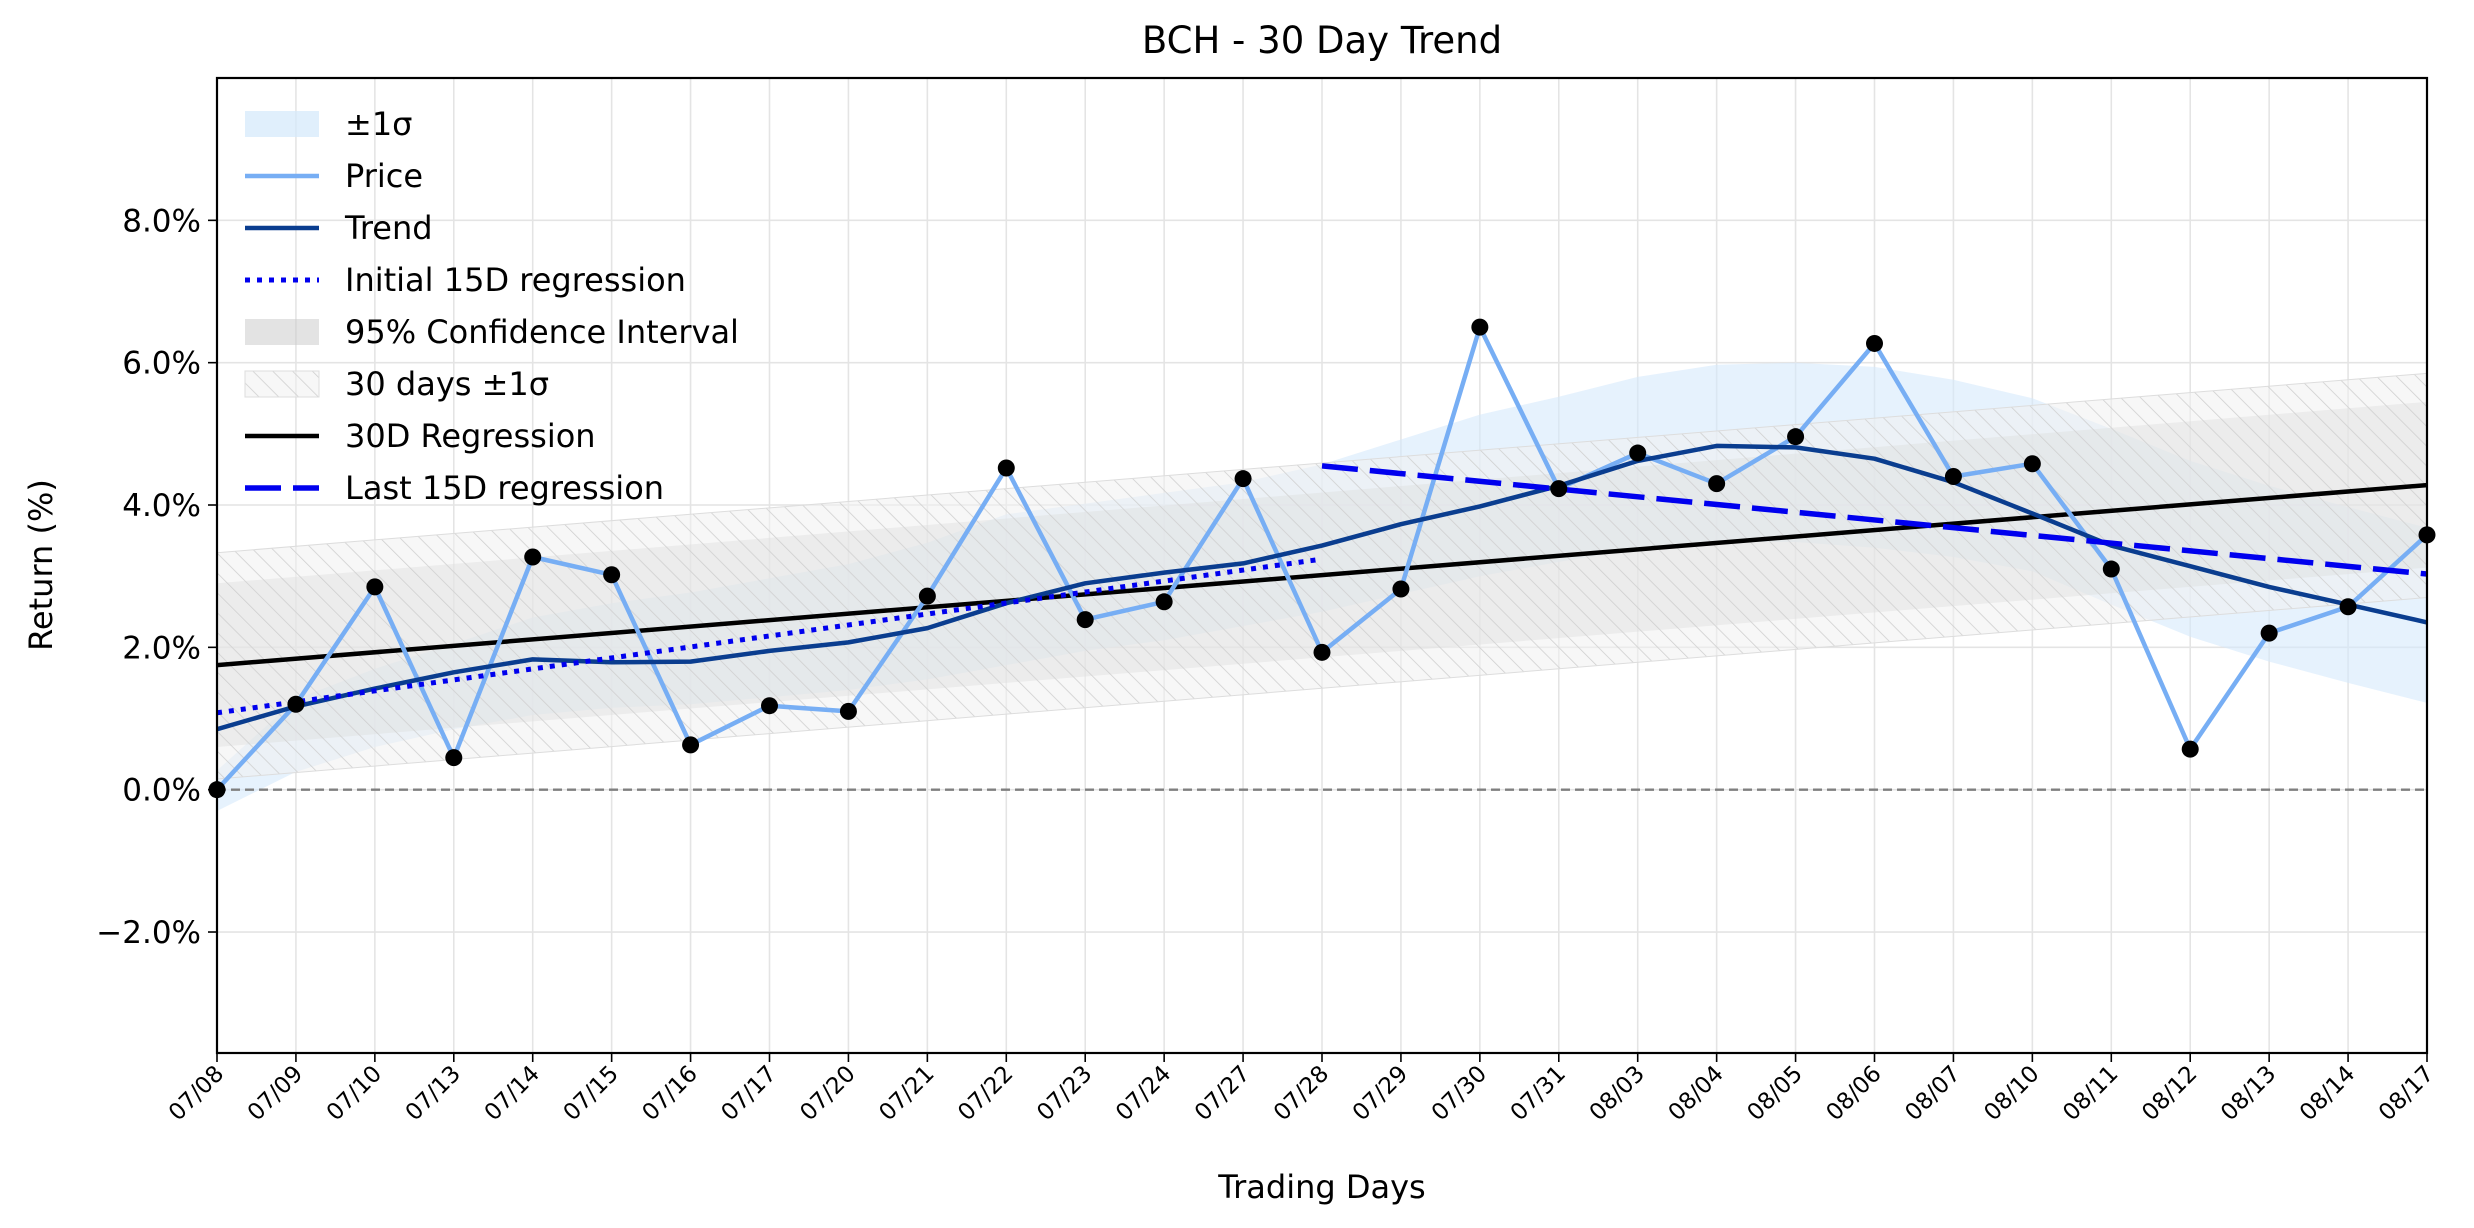 This screenshot has height=1228, width=2474. What do you see at coordinates (504, 488) in the screenshot?
I see `legend-label: Last 15D regression` at bounding box center [504, 488].